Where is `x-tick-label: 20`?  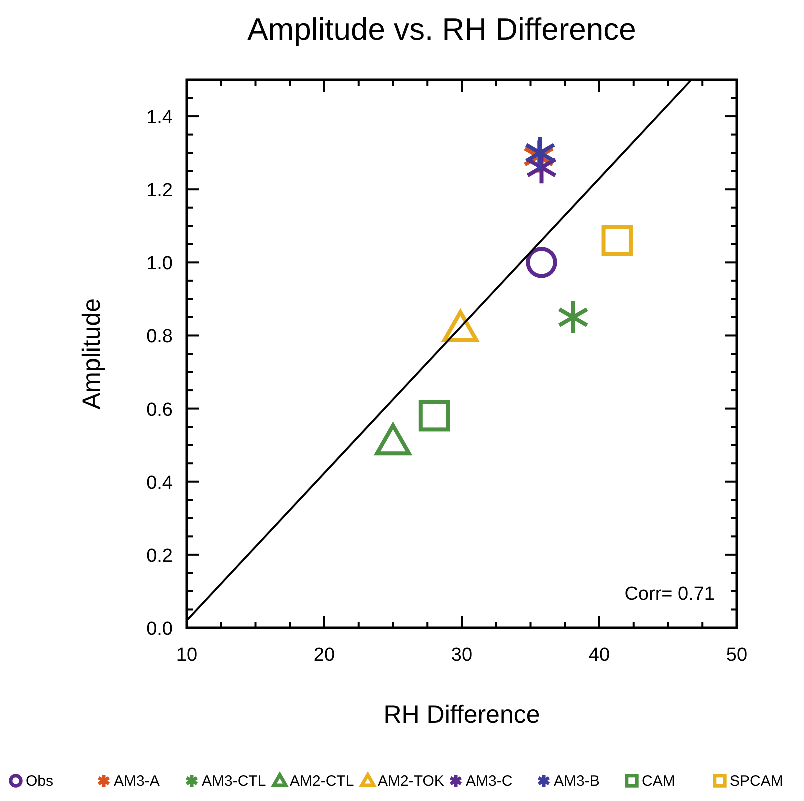
x-tick-label: 20 is located at coordinates (325, 655).